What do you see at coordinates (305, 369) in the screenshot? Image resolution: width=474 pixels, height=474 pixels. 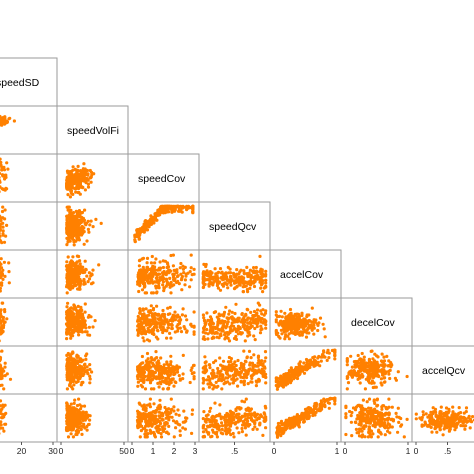 I see `scatter-cell-accelQcv-vs-accelCov` at bounding box center [305, 369].